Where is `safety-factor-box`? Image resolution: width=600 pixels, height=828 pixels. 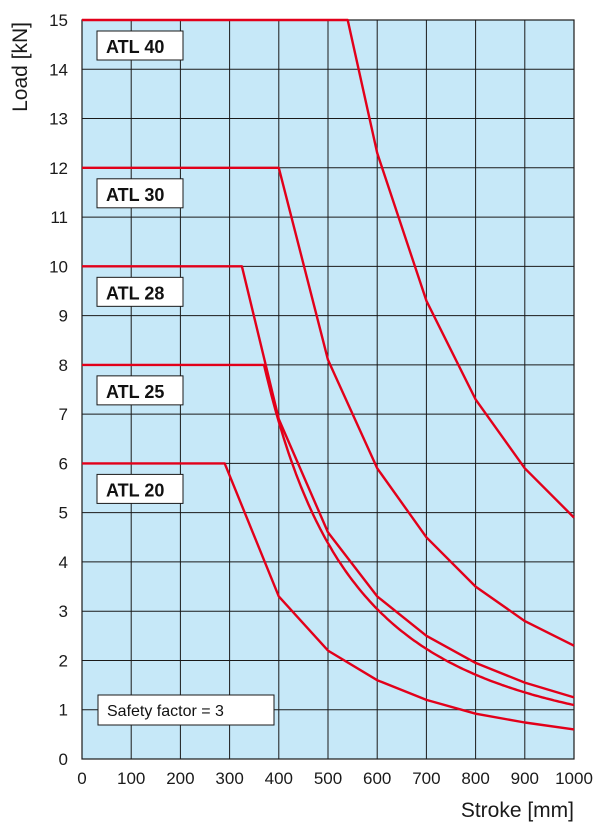 safety-factor-box is located at coordinates (186, 710).